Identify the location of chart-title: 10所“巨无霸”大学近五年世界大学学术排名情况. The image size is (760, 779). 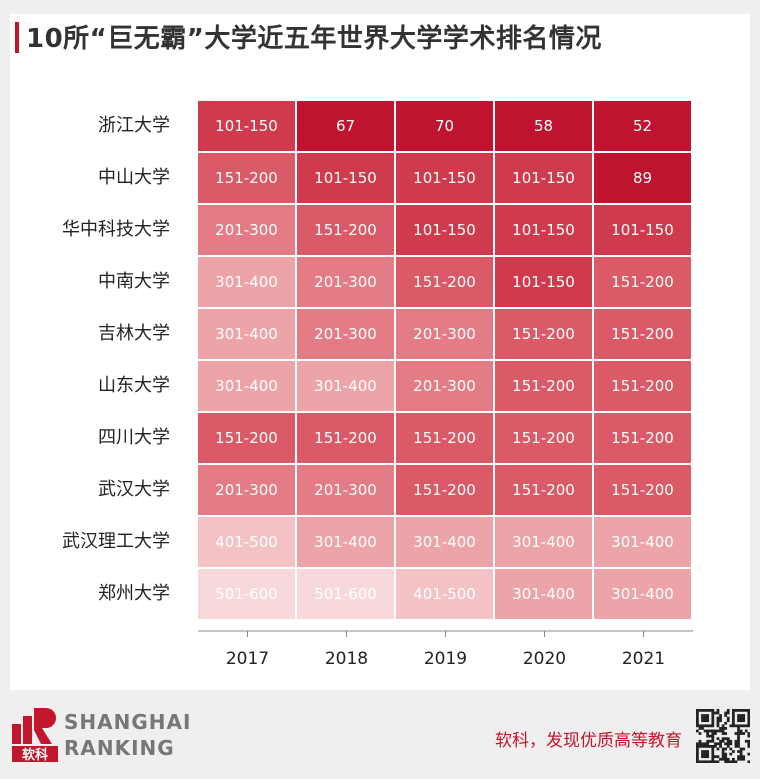
(314, 39).